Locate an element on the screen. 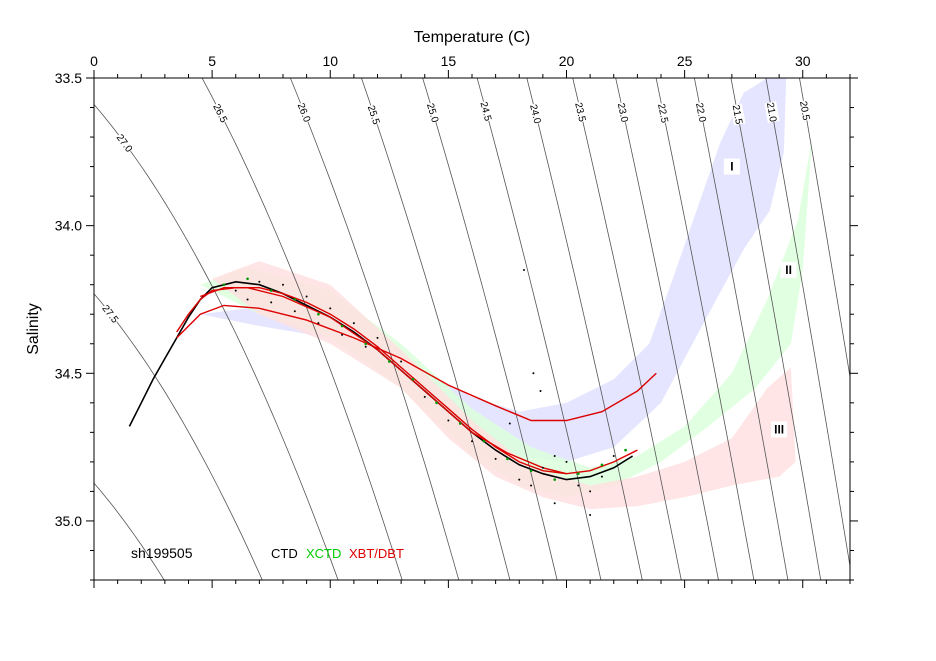 This screenshot has height=661, width=936. contour-label-24.0: 24.0 is located at coordinates (534, 114).